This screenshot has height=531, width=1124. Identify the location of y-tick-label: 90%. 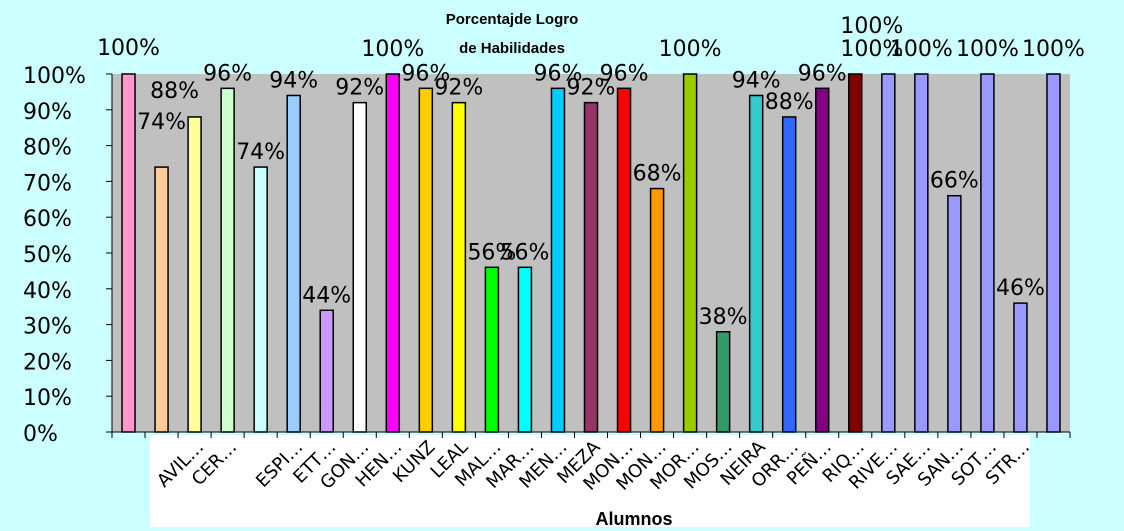
(47, 112).